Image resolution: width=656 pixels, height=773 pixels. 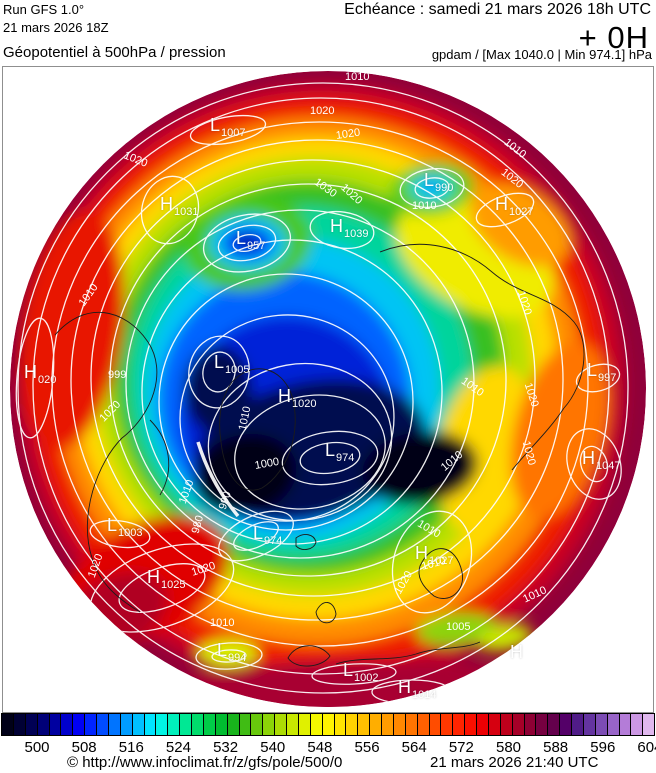 I want to click on colorbar-cell, so click(x=649, y=724).